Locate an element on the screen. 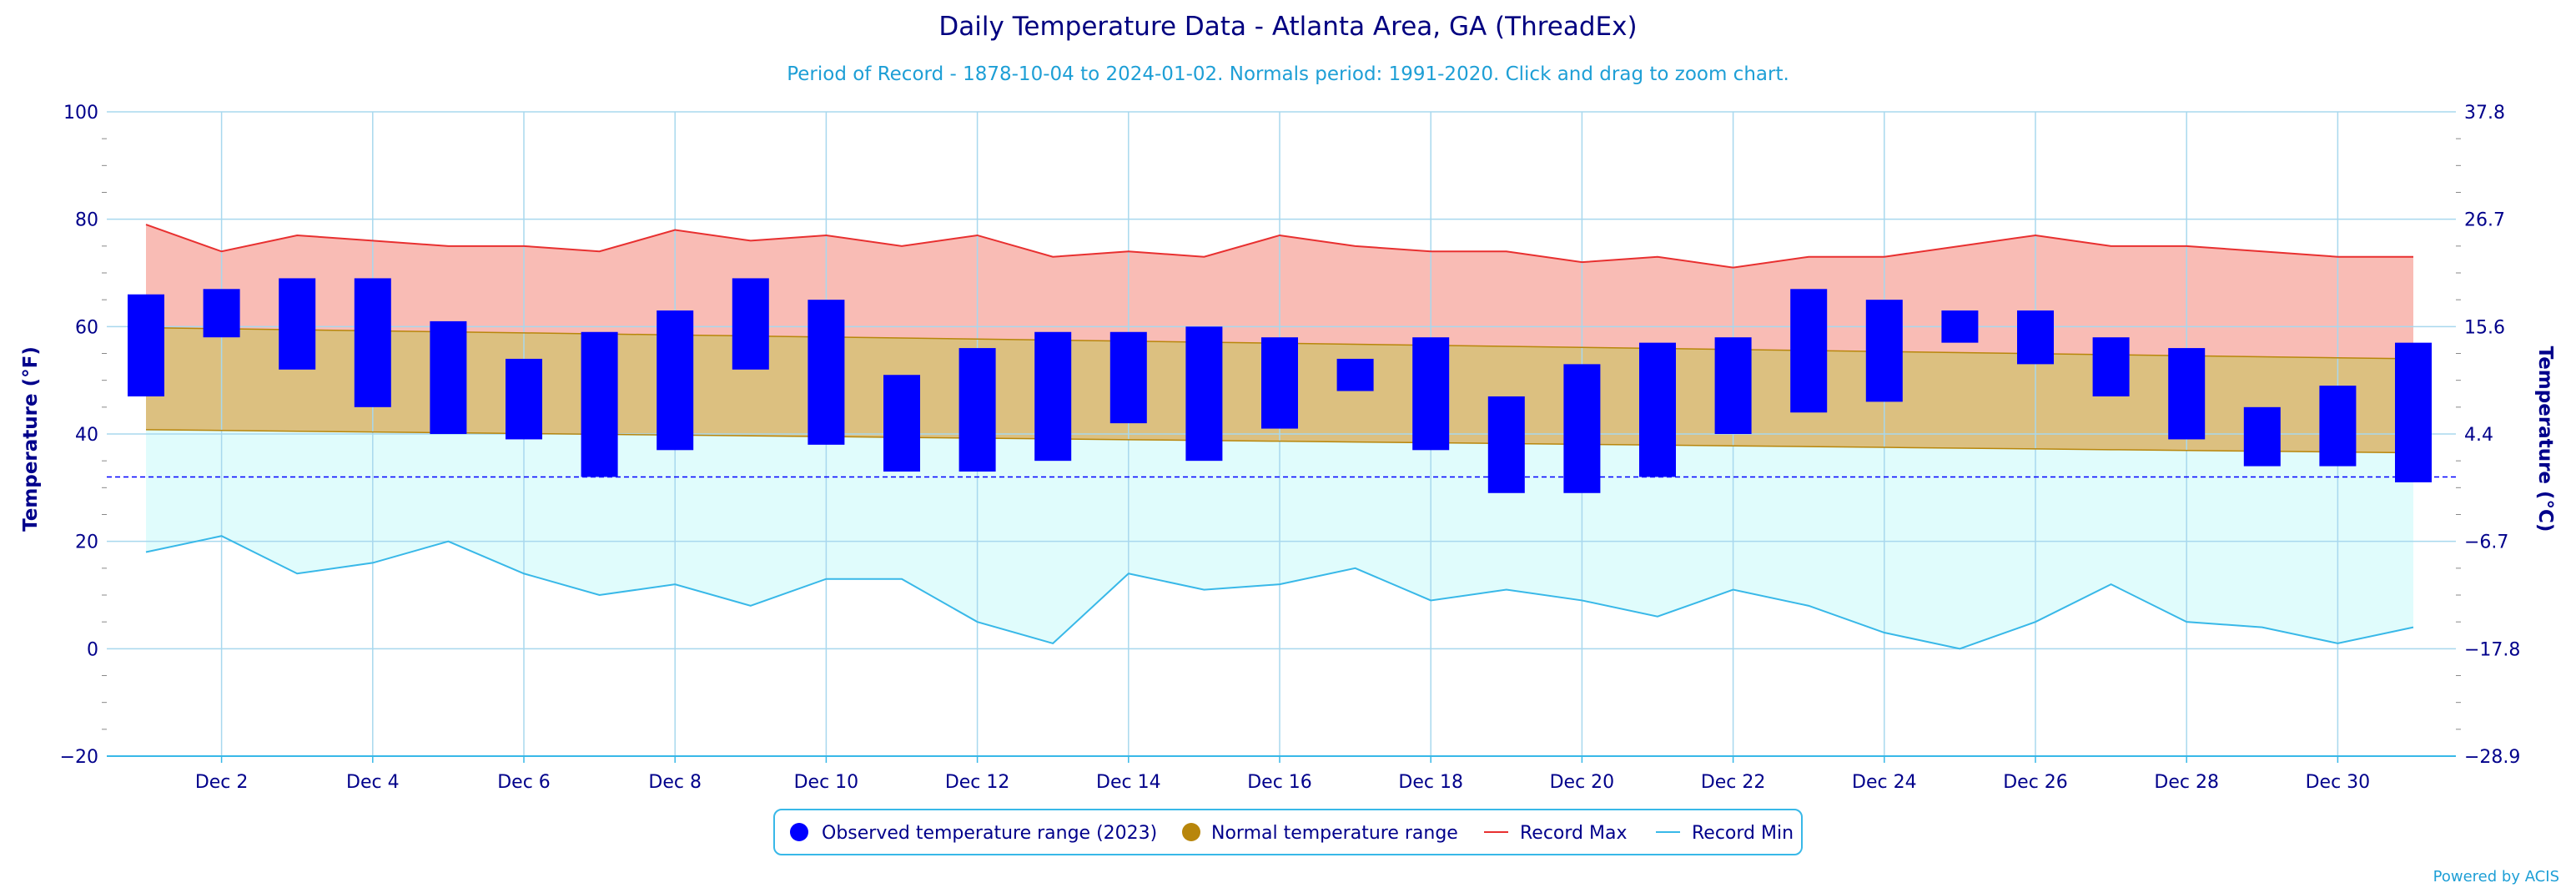  legend-record-min-label: Record Min is located at coordinates (1743, 833).